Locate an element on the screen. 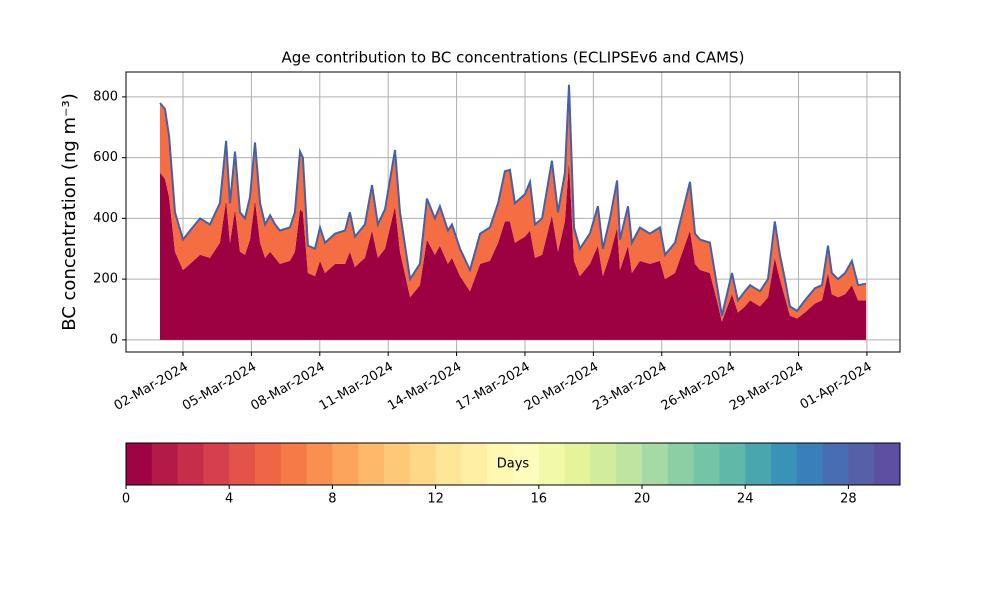 This screenshot has height=600, width=1000. colorbar-tick-label: 12 is located at coordinates (435, 499).